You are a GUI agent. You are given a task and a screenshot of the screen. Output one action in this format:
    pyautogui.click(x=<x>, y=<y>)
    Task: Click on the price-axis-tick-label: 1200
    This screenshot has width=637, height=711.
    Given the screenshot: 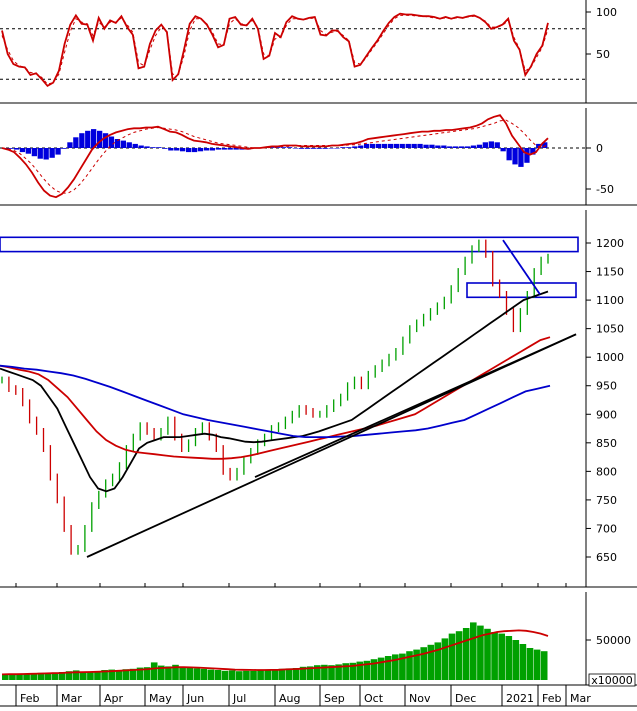 What is the action you would take?
    pyautogui.click(x=610, y=243)
    